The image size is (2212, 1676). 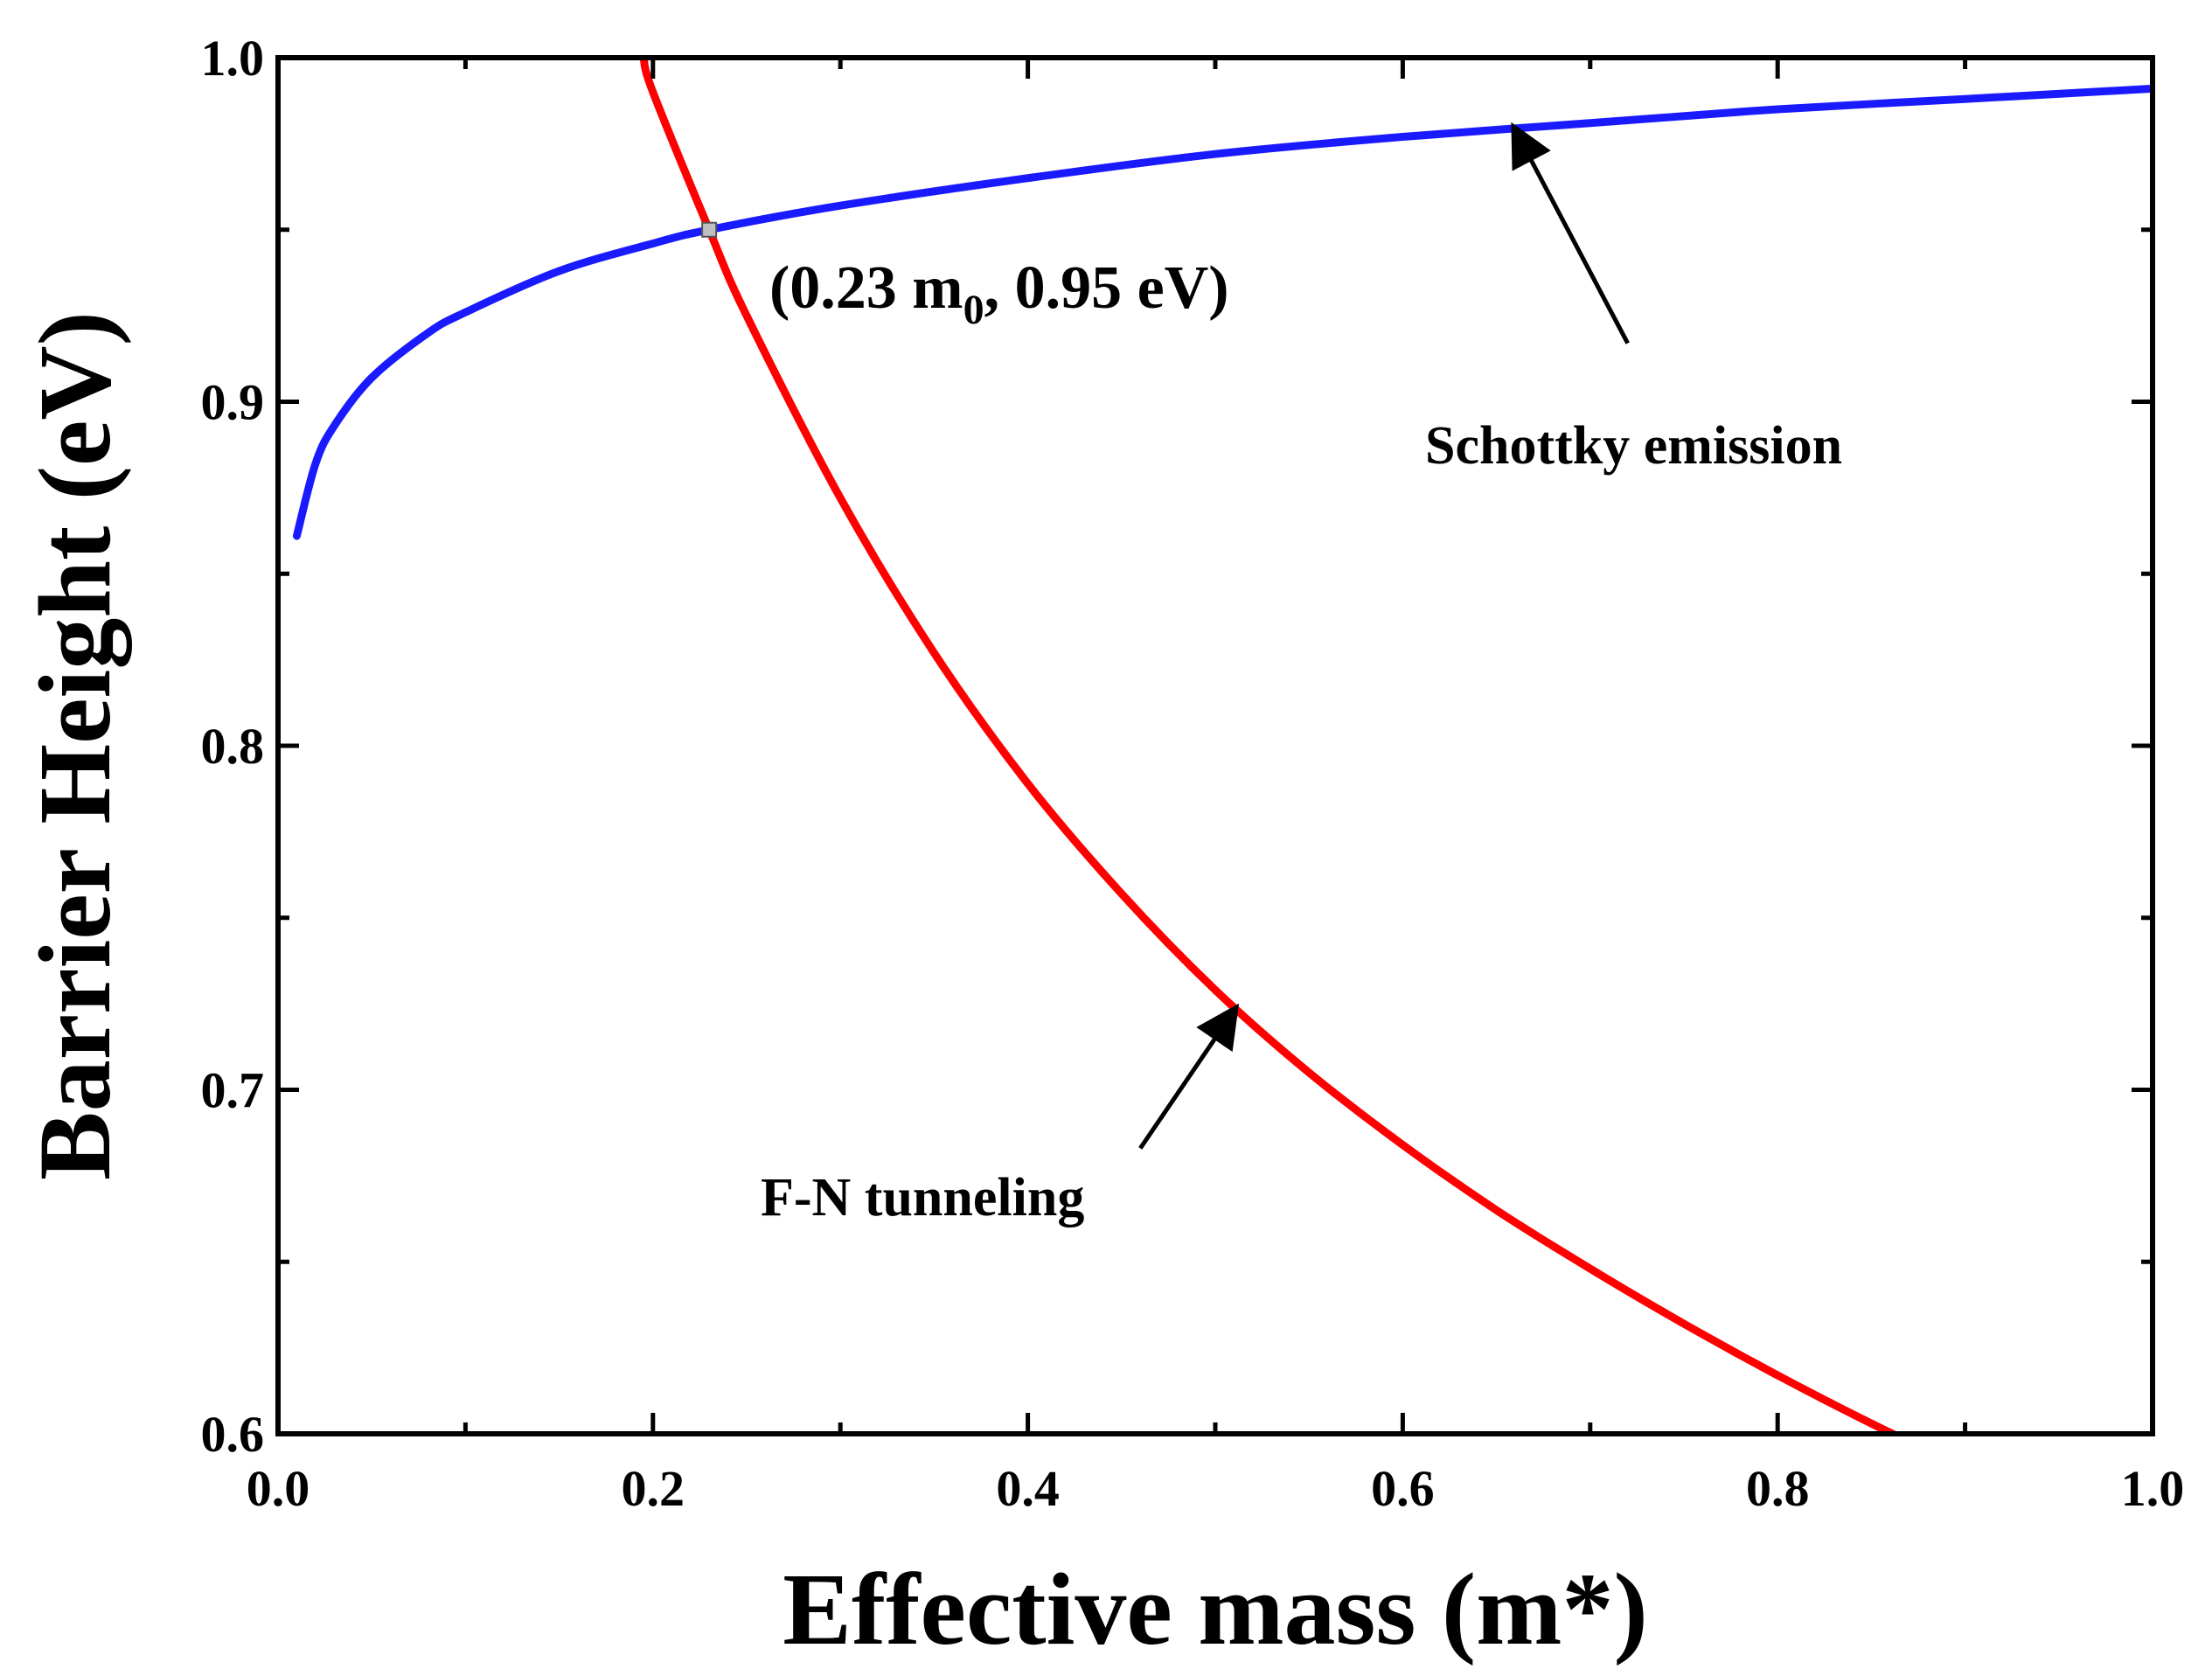 What do you see at coordinates (653, 1489) in the screenshot?
I see `x-tick-label: 0.2` at bounding box center [653, 1489].